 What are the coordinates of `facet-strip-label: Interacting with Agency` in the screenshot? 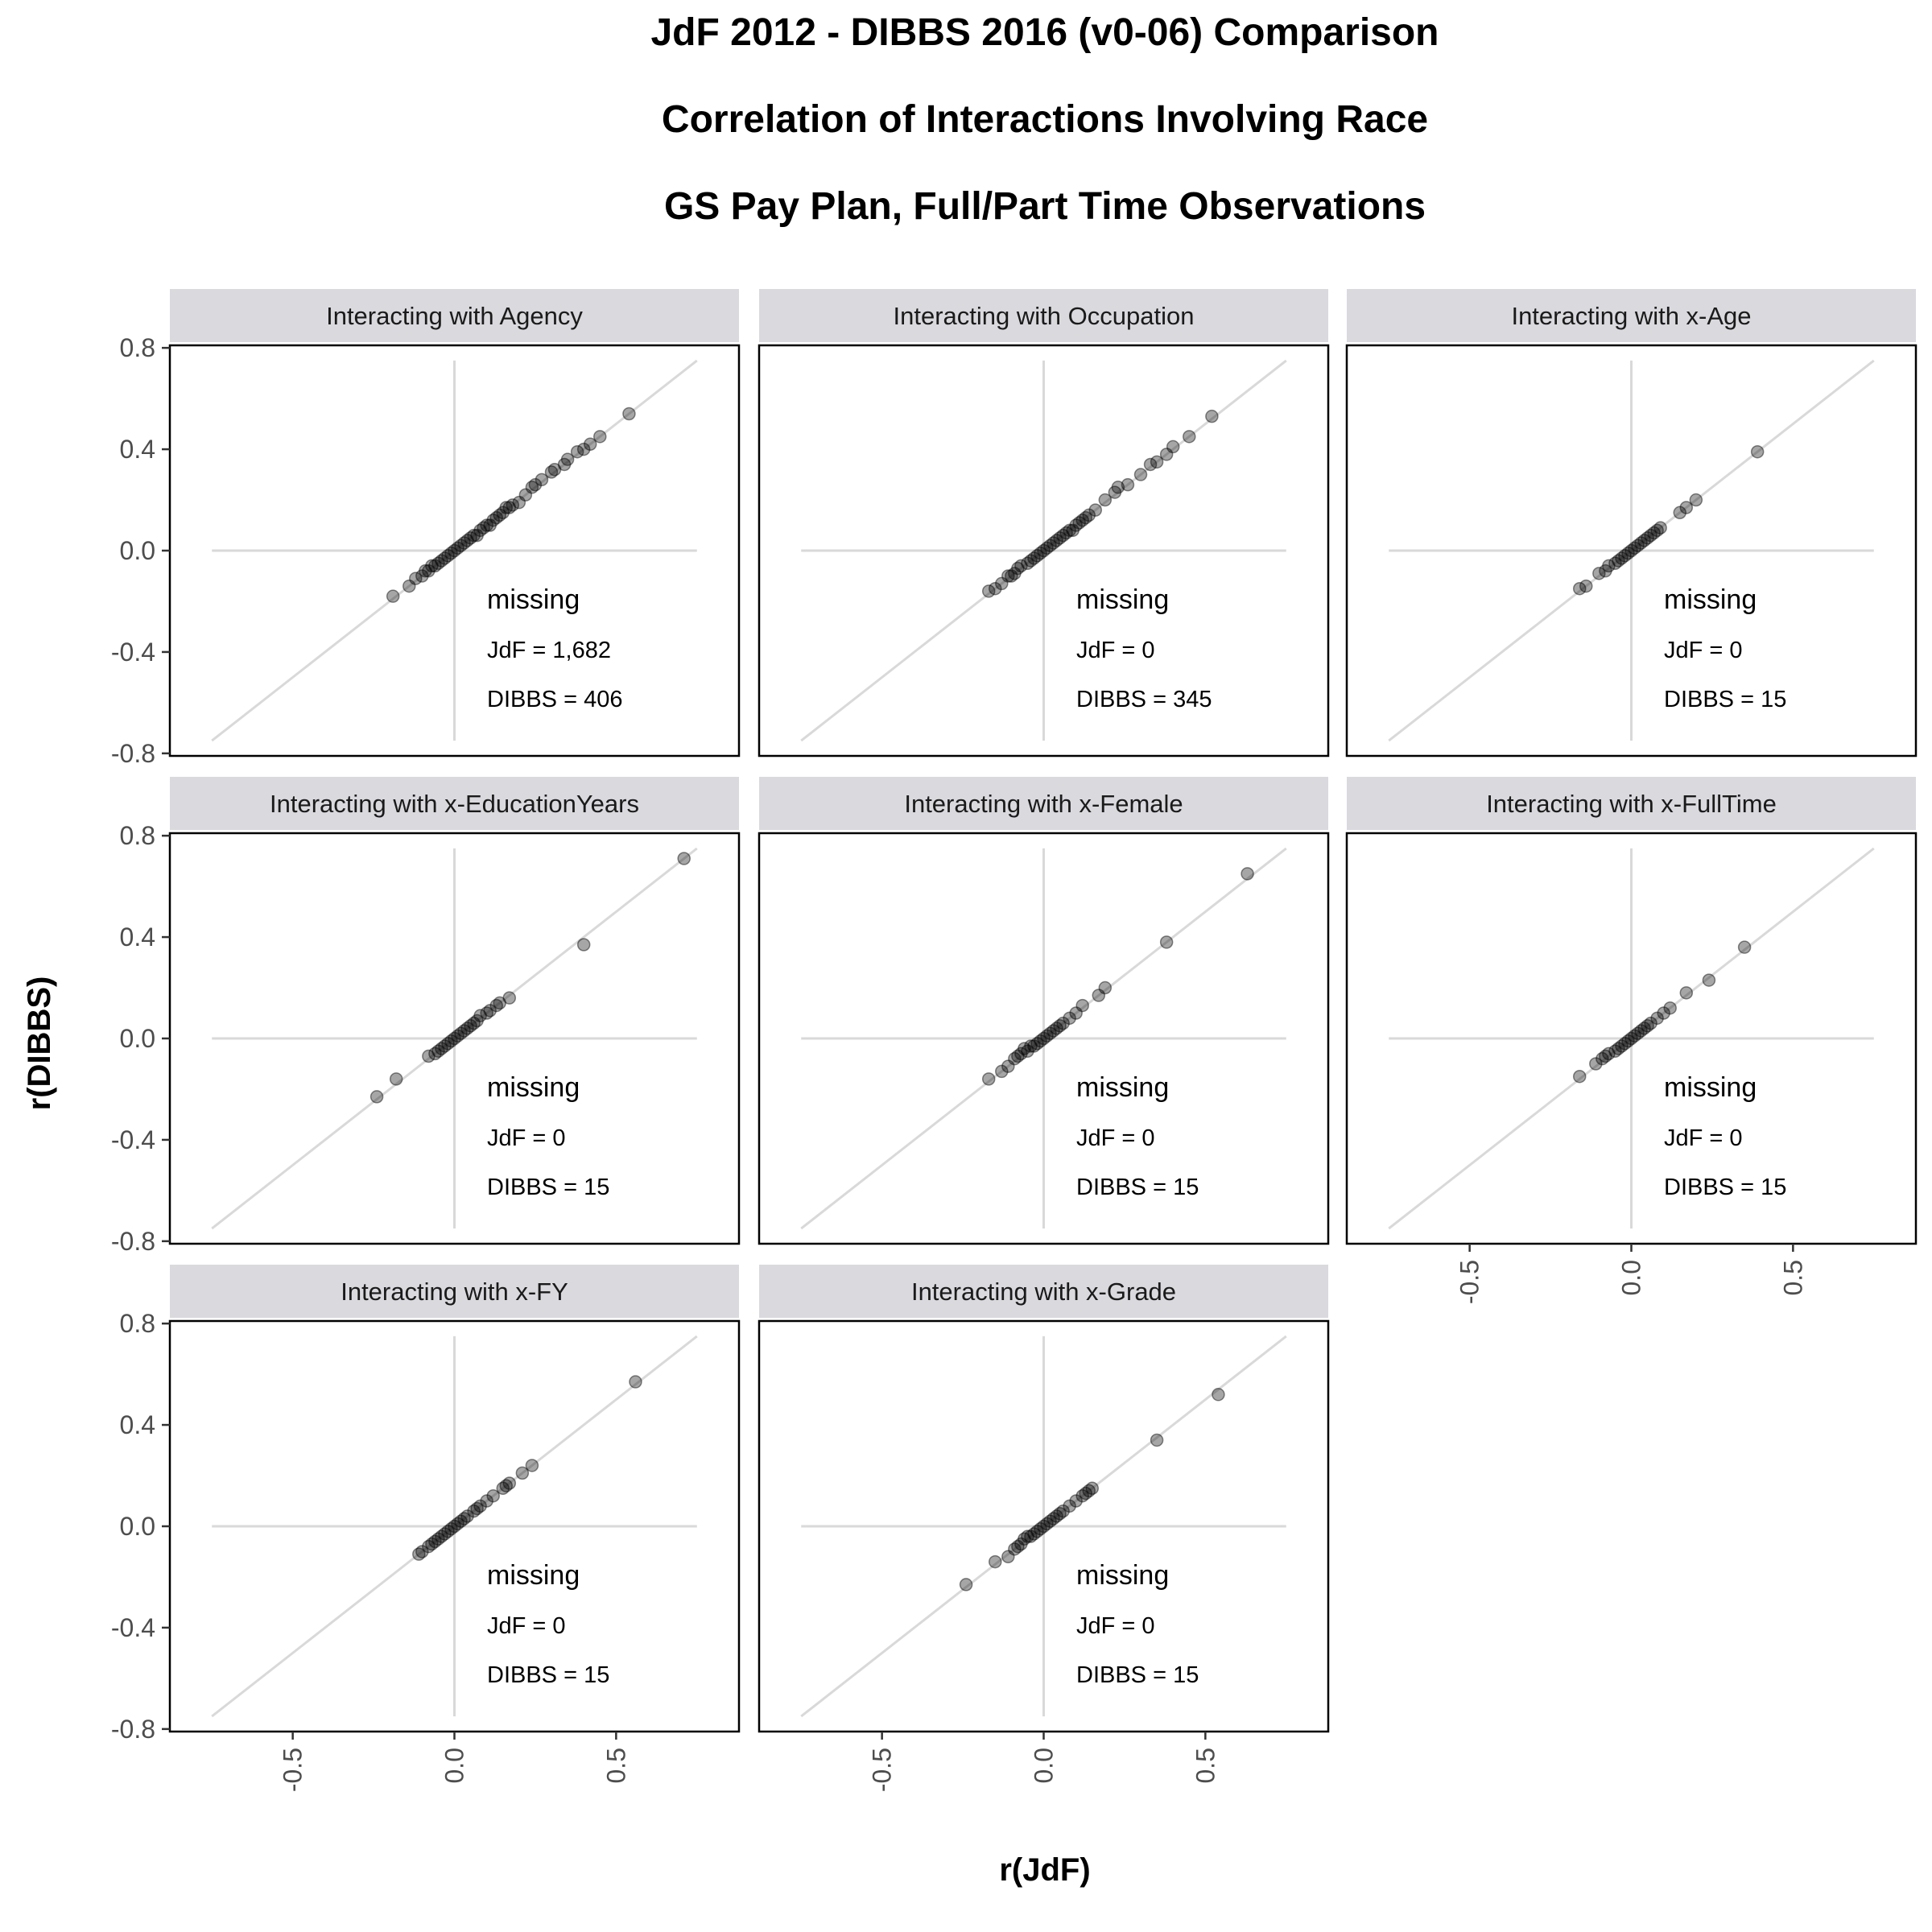 It's located at (454, 316).